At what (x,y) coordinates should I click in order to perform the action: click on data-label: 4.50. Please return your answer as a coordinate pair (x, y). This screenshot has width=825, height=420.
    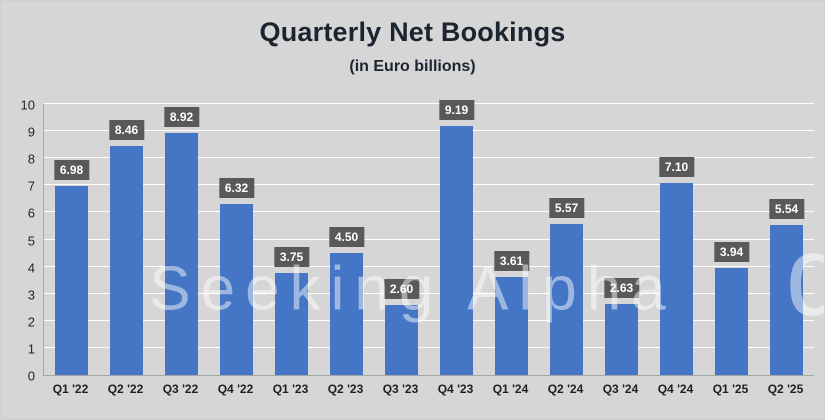
    Looking at the image, I should click on (346, 237).